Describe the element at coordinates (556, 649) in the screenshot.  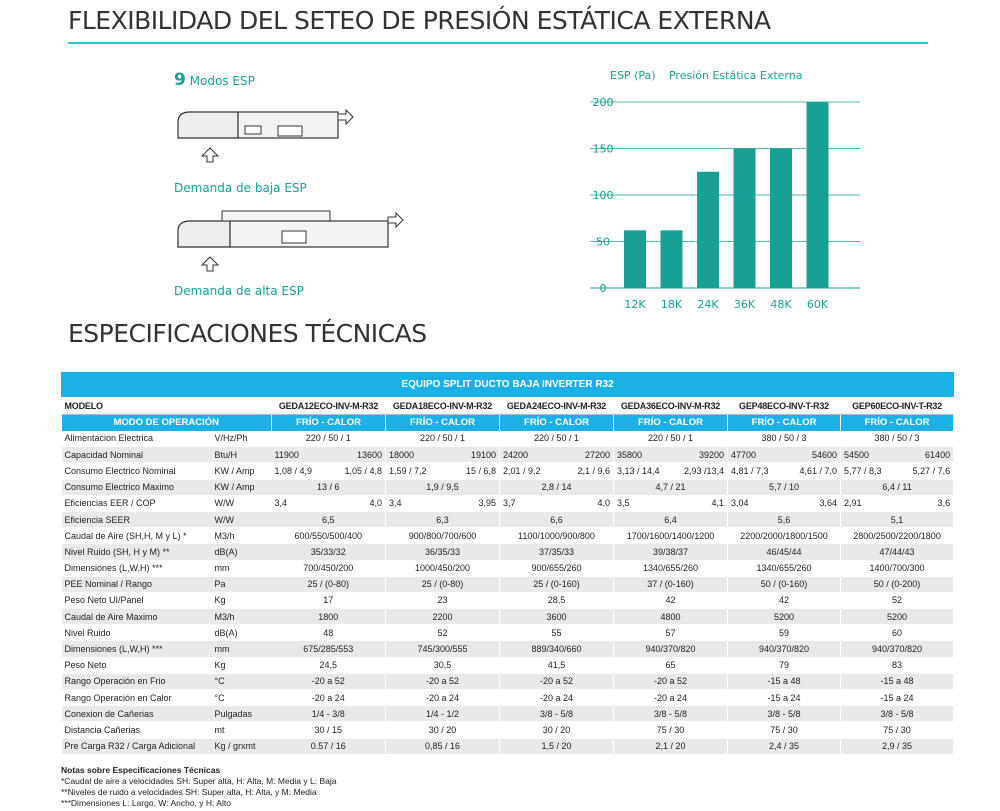
I see `cell-value: 889/340/660` at that location.